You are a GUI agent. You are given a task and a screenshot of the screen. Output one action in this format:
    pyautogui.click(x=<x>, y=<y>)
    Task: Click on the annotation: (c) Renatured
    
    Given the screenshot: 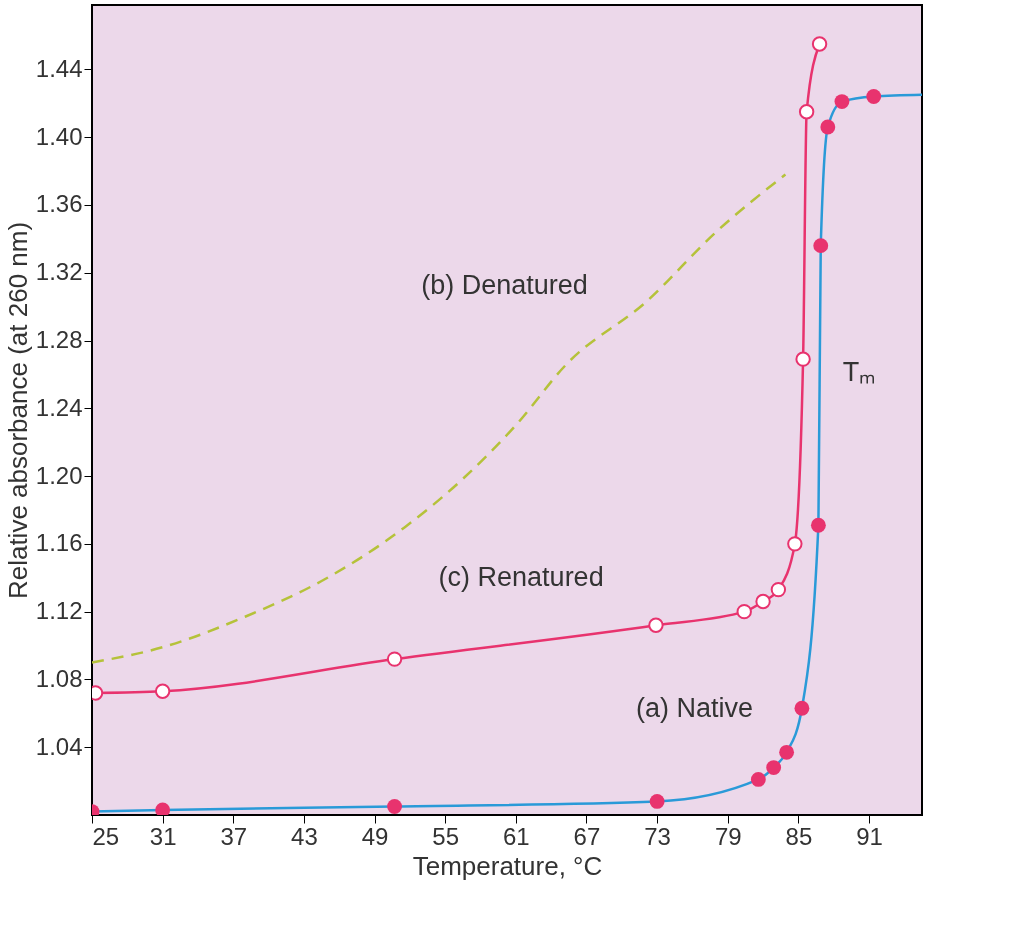 What is the action you would take?
    pyautogui.click(x=521, y=576)
    